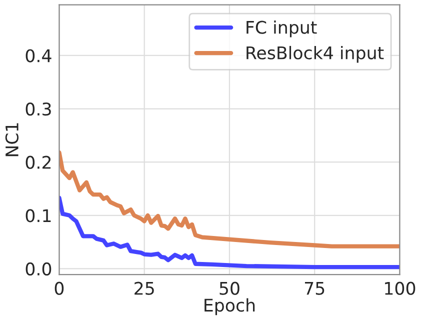 Image resolution: width=423 pixels, height=323 pixels. What do you see at coordinates (39, 269) in the screenshot?
I see `y-tick-label: 0.0` at bounding box center [39, 269].